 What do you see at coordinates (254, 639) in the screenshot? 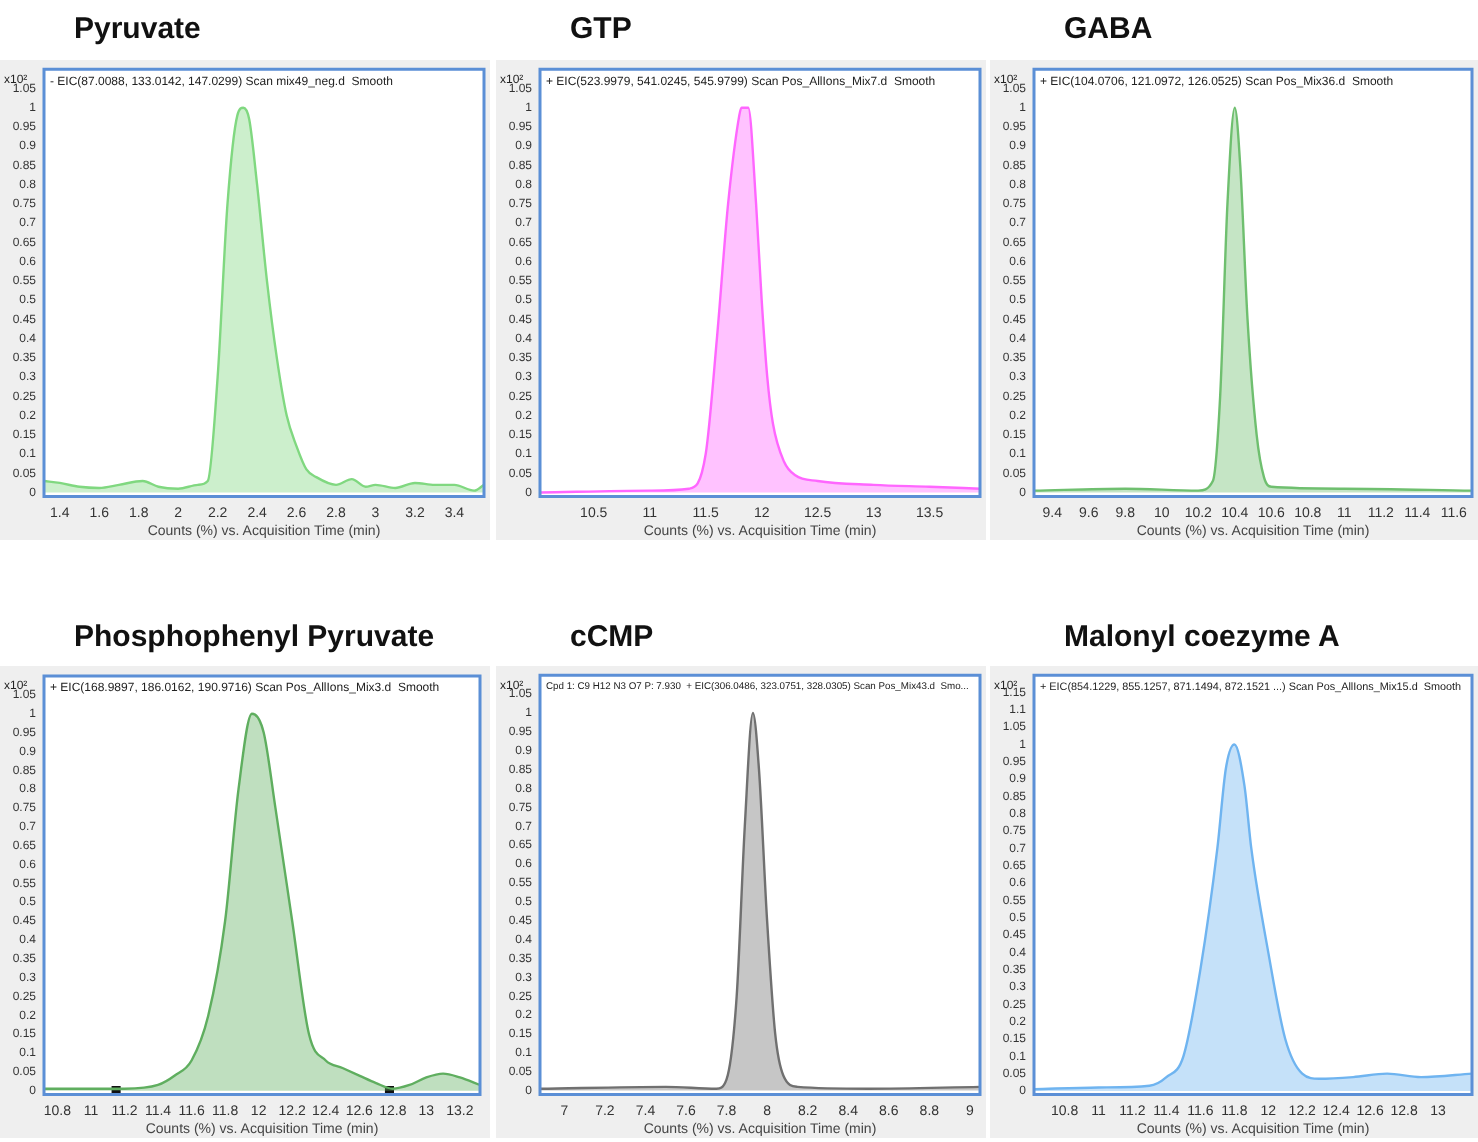
I see `chart-title: Phosphophenyl Pyruvate` at bounding box center [254, 639].